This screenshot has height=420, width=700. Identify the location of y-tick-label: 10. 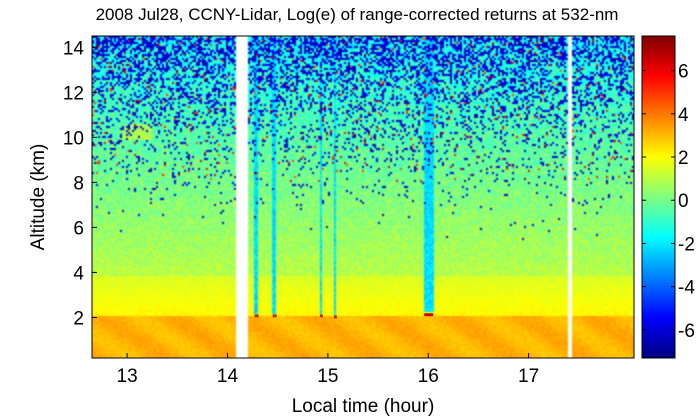
(73, 138).